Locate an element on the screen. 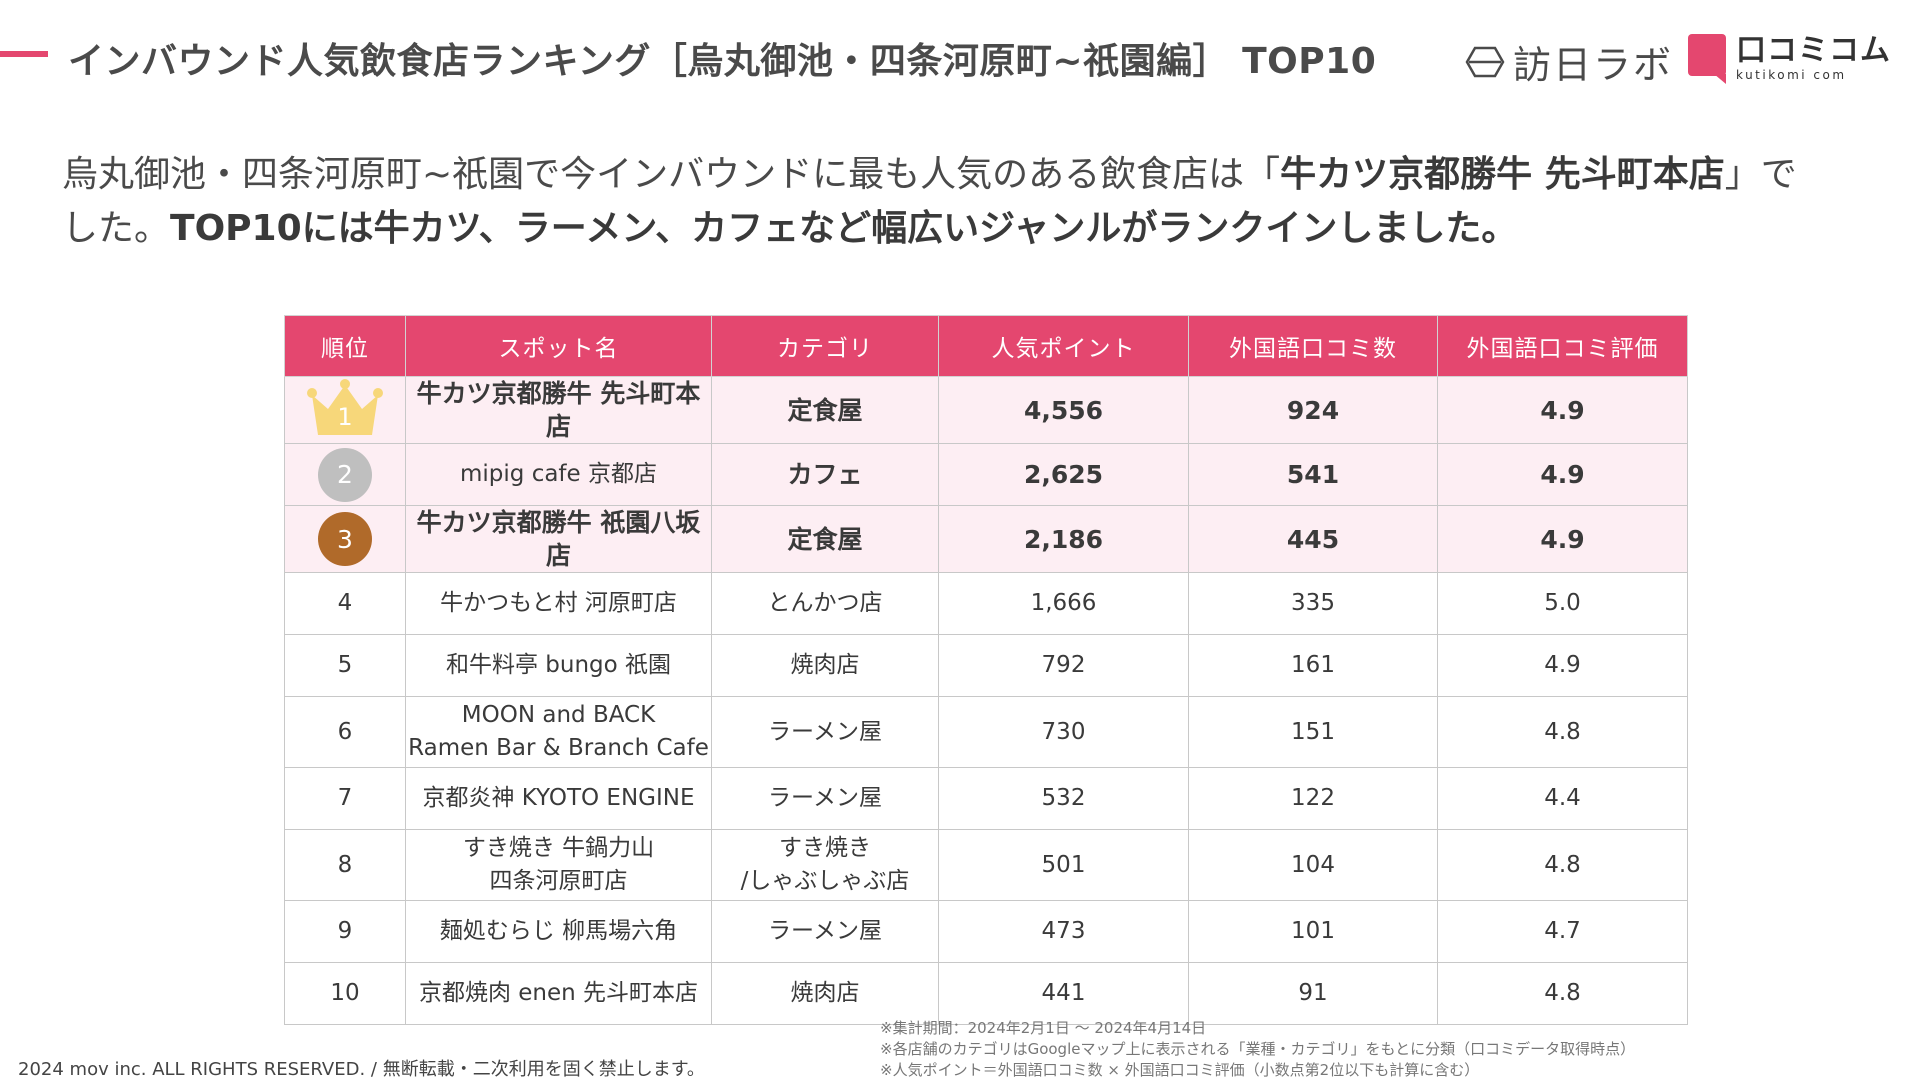 The height and width of the screenshot is (1080, 1919). spot-name-cell: mipig cafe 京都店 is located at coordinates (558, 474).